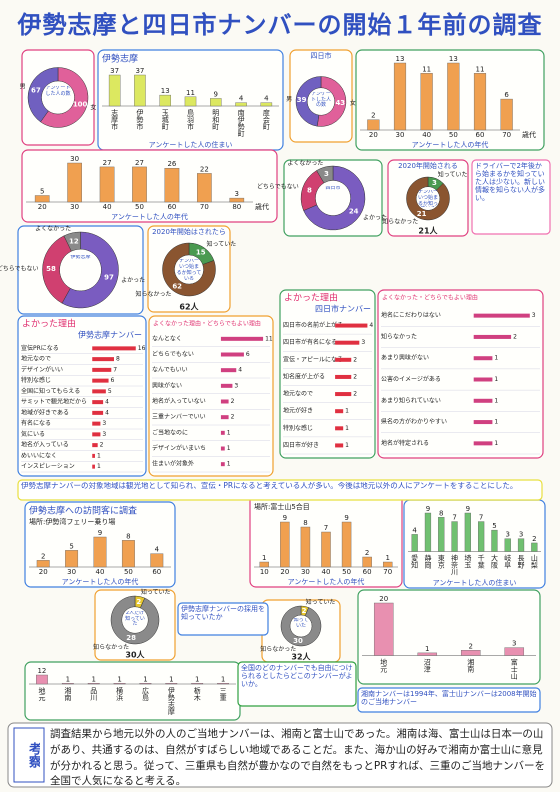 The image size is (560, 792). Describe the element at coordinates (453, 174) in the screenshot. I see `segment-label: 知っていた` at that location.